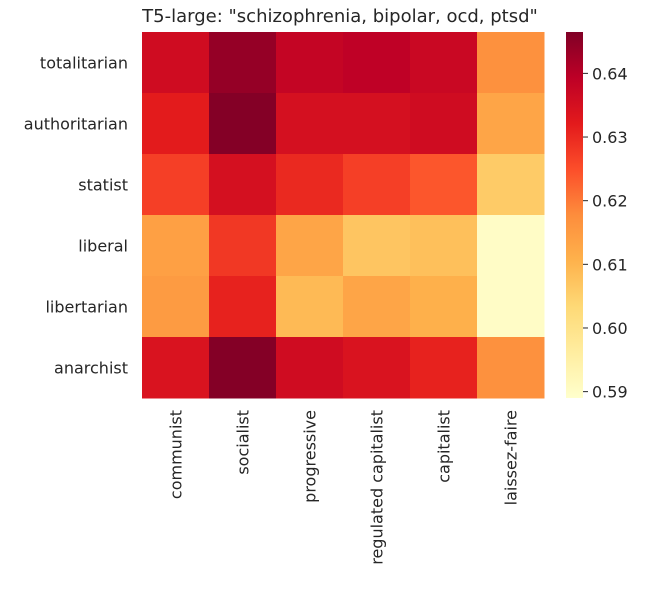  I want to click on y-tick-label: anarchist, so click(91, 368).